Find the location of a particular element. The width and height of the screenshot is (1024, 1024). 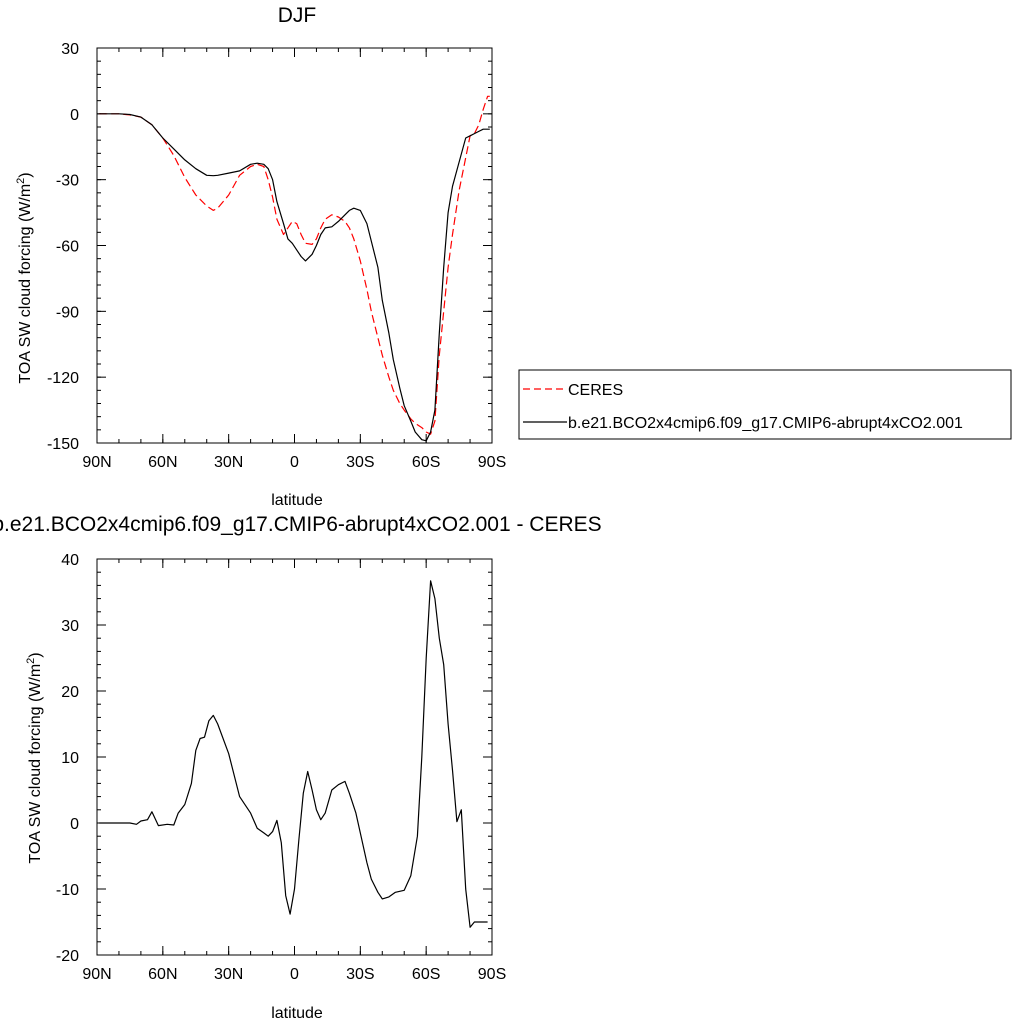

ceres-series-line is located at coordinates (294, 265).